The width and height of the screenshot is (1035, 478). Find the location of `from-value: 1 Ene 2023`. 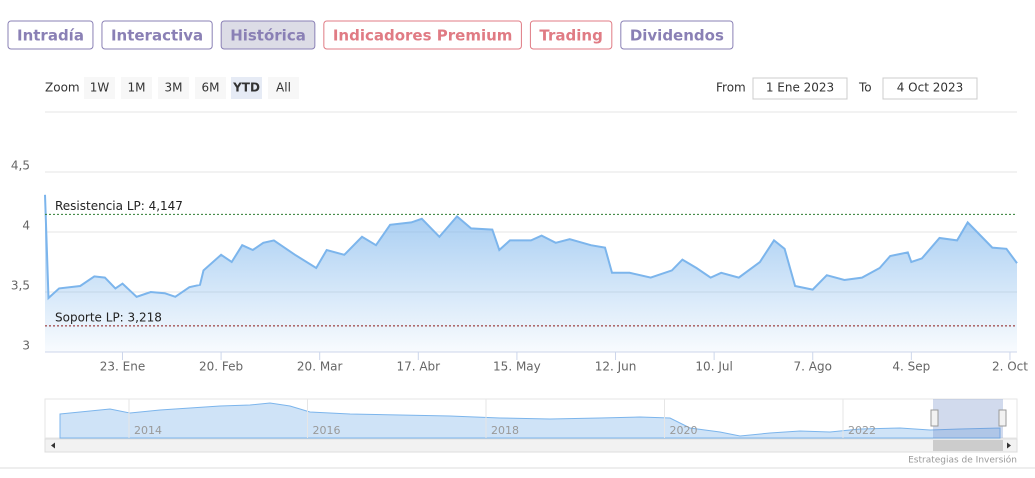

from-value: 1 Ene 2023 is located at coordinates (800, 88).